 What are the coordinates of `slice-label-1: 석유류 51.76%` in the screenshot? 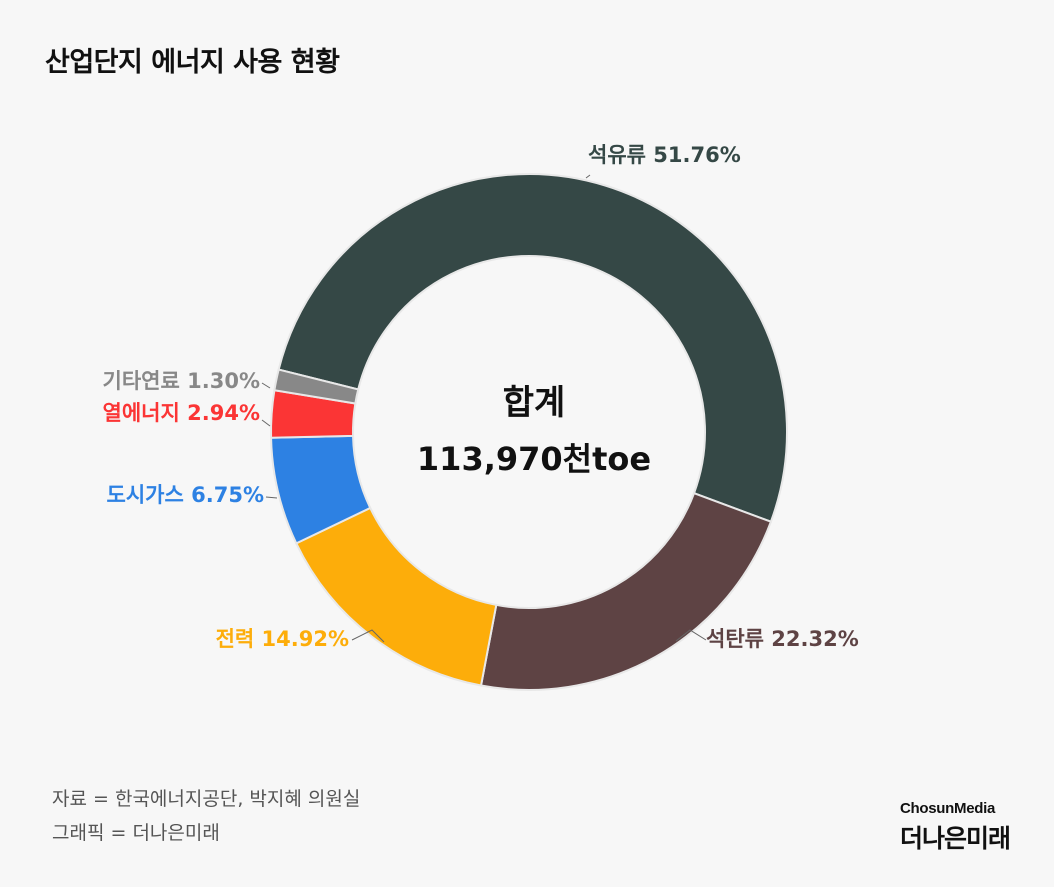 It's located at (664, 155).